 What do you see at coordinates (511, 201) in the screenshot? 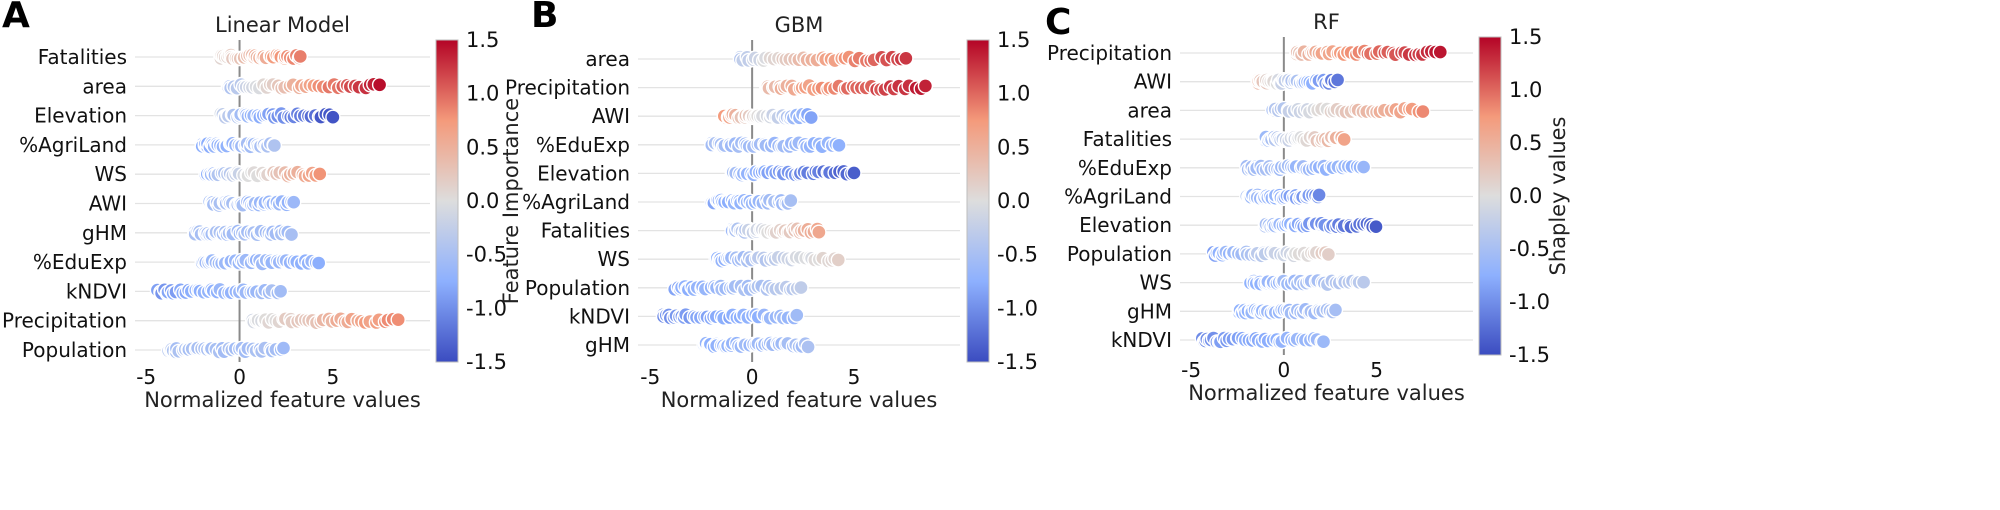
I see `colorbar-label: Feature Importance` at bounding box center [511, 201].